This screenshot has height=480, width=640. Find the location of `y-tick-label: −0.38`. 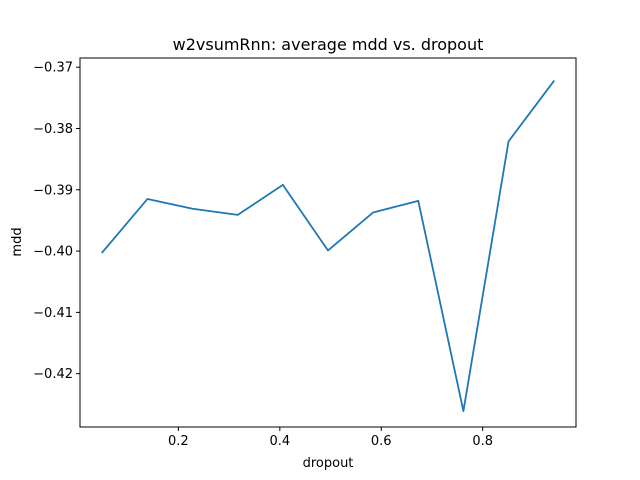

y-tick-label: −0.38 is located at coordinates (53, 129).